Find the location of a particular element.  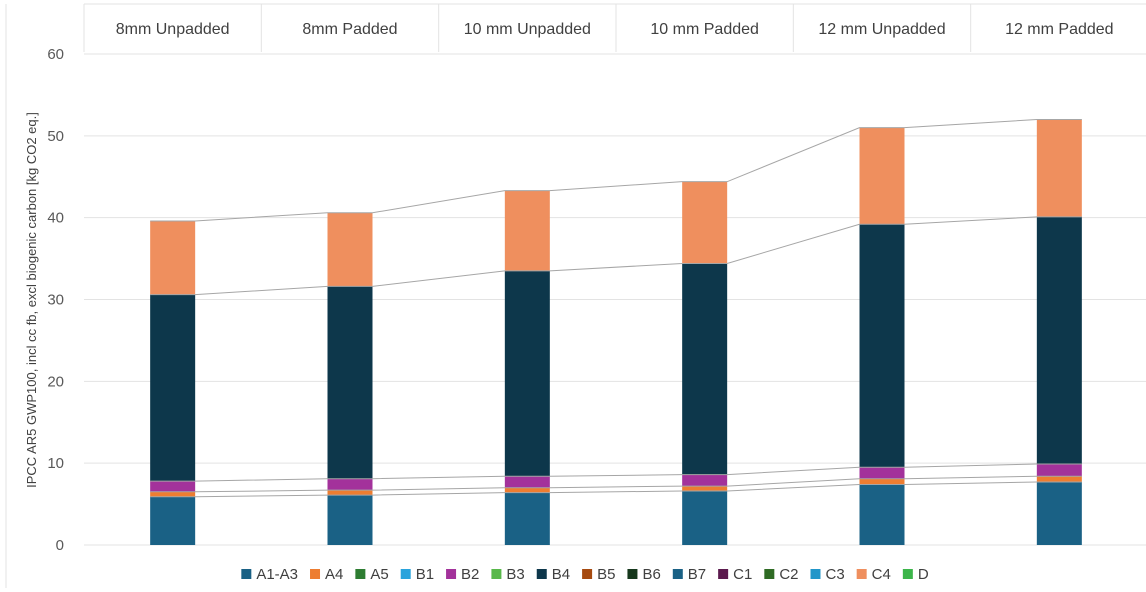

legend-item-b2: B2 is located at coordinates (462, 574).